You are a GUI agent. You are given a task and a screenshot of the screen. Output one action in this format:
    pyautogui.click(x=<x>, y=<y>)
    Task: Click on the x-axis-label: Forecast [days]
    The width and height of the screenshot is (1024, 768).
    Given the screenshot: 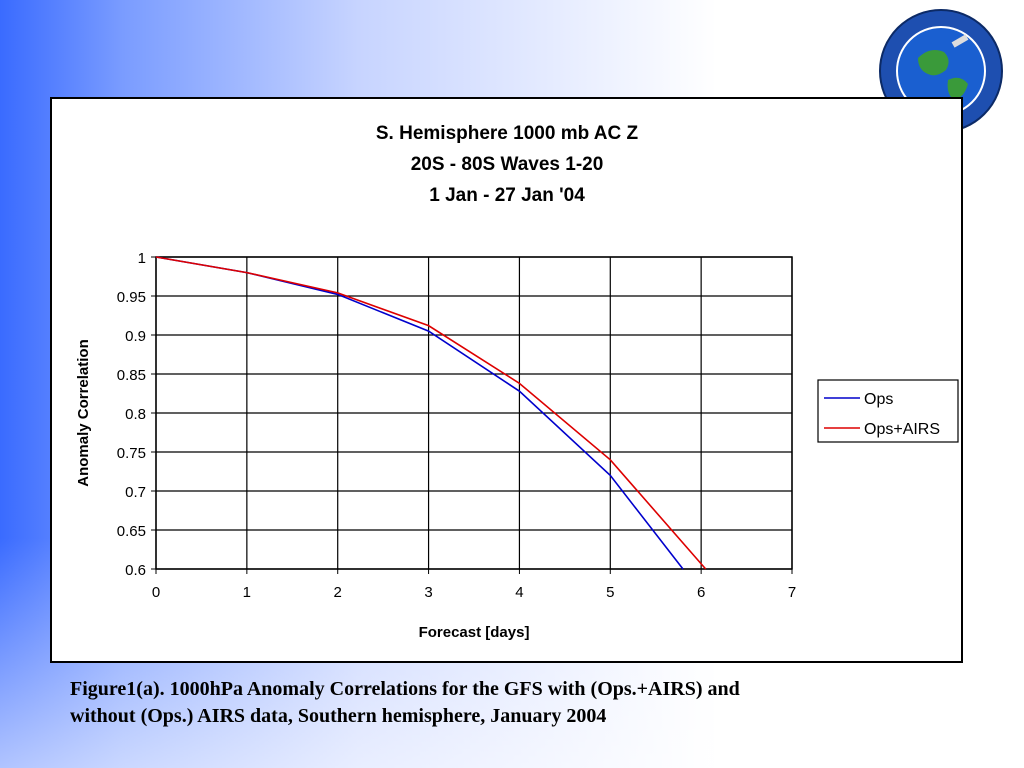 What is the action you would take?
    pyautogui.click(x=474, y=632)
    